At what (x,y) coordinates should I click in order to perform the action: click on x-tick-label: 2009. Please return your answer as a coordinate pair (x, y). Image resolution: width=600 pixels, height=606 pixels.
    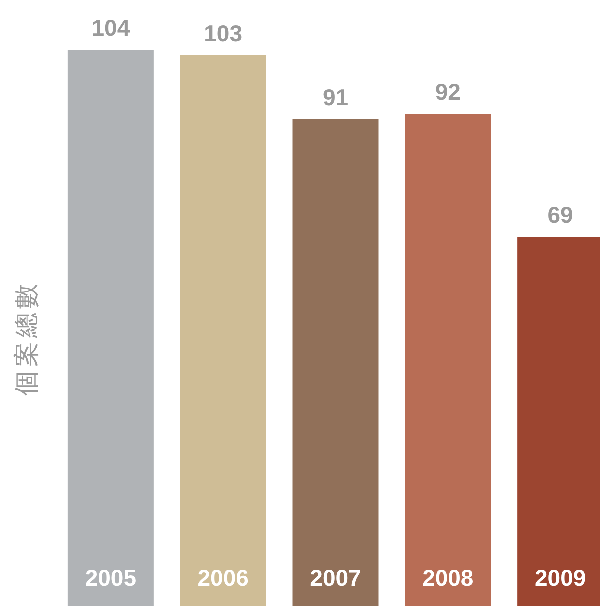
    Looking at the image, I should click on (560, 578).